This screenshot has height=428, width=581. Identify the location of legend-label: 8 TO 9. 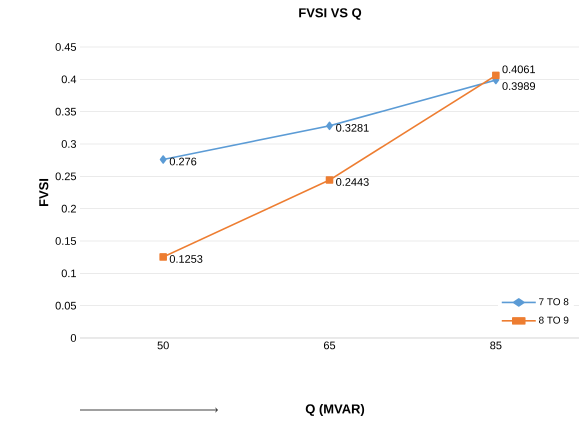
(553, 320).